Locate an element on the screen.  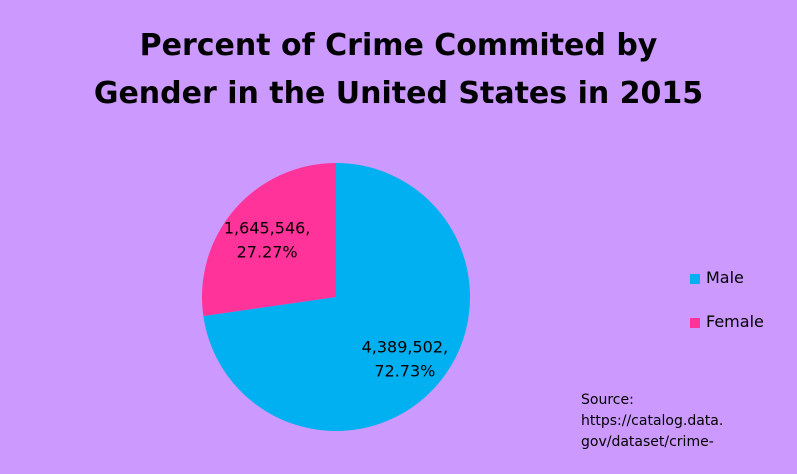
legend-item-male: Male is located at coordinates (727, 278).